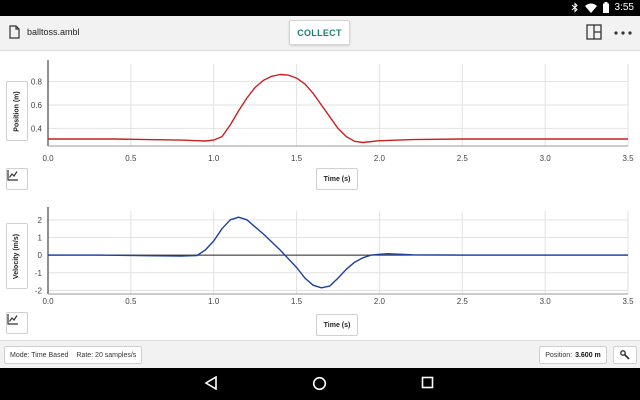 Image resolution: width=640 pixels, height=400 pixels. I want to click on home-icon, so click(319, 383).